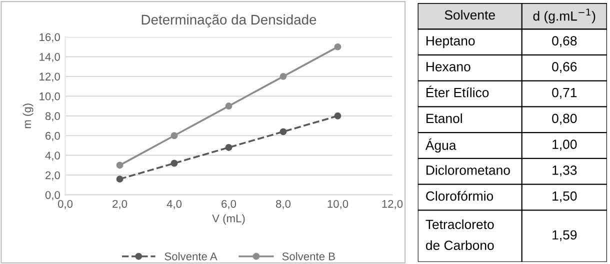 This screenshot has width=610, height=264. I want to click on legend-label: Solvente B, so click(308, 256).